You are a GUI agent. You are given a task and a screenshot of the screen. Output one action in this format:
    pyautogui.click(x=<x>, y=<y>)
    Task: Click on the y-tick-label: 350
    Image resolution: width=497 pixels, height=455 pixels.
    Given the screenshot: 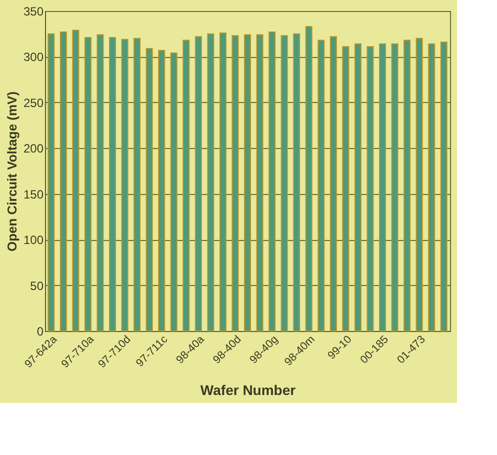 What is the action you would take?
    pyautogui.click(x=33, y=11)
    